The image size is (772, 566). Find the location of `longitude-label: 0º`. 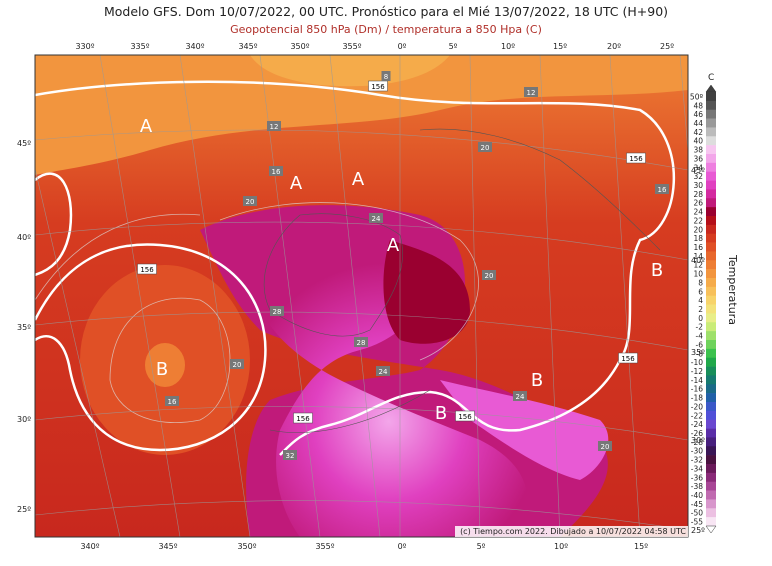

longitude-label: 0º is located at coordinates (402, 546).